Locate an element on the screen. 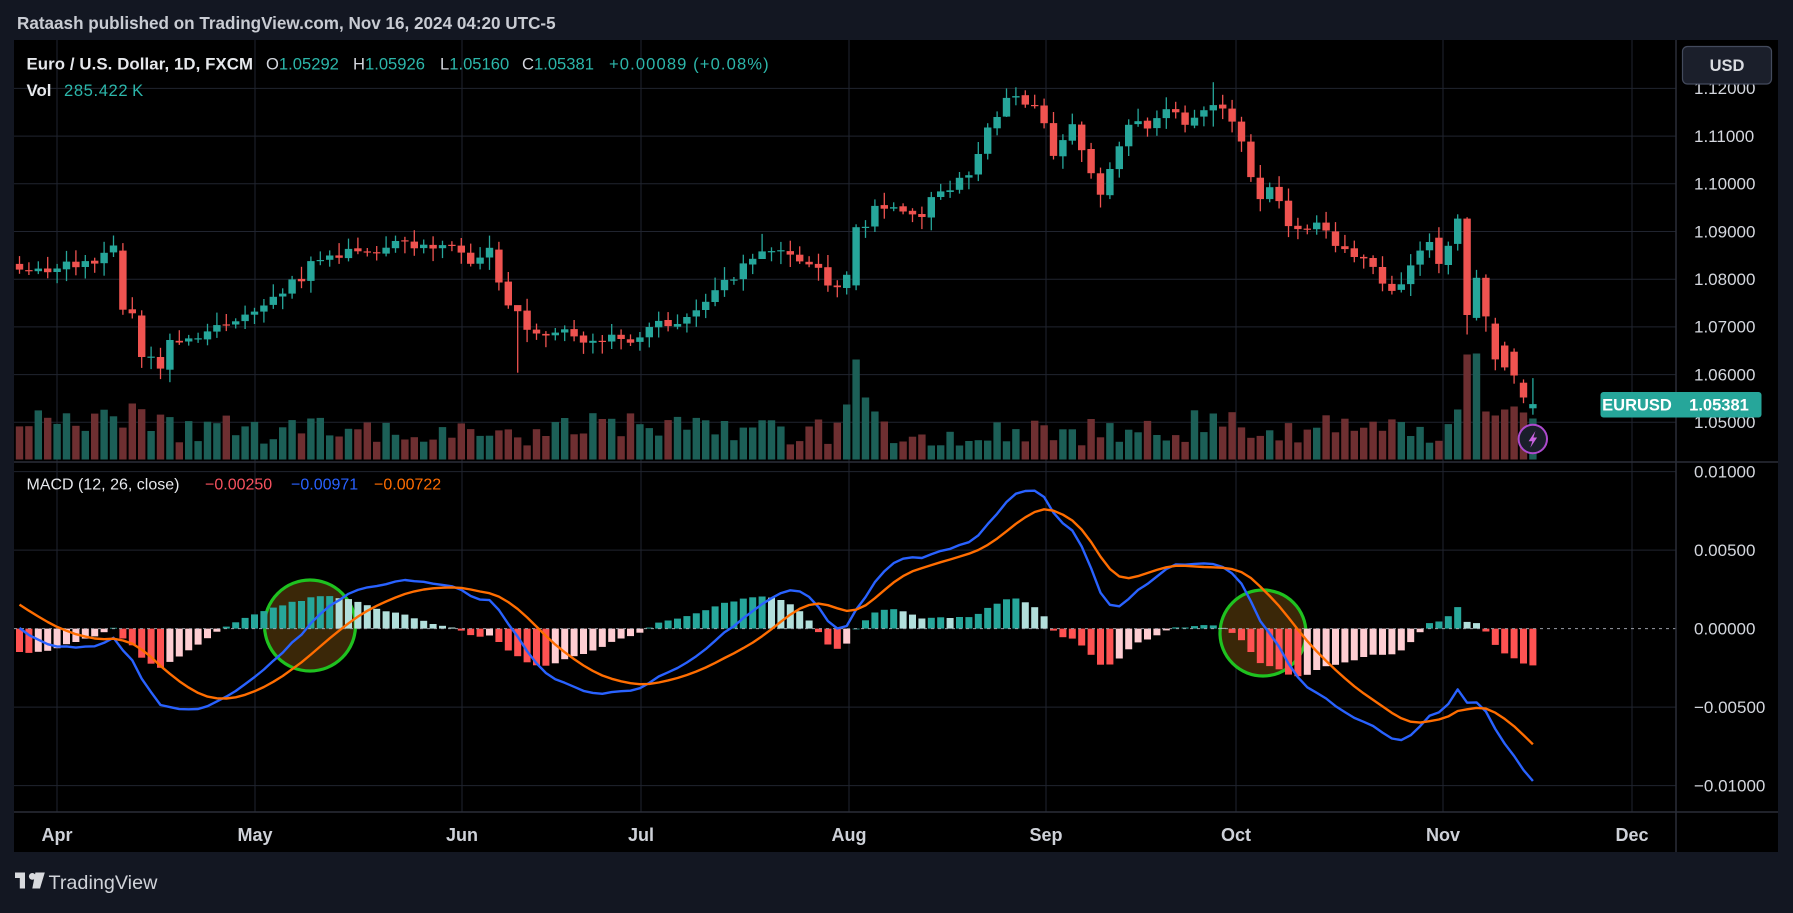 This screenshot has height=913, width=1793. svg-text: Jun is located at coordinates (462, 835).